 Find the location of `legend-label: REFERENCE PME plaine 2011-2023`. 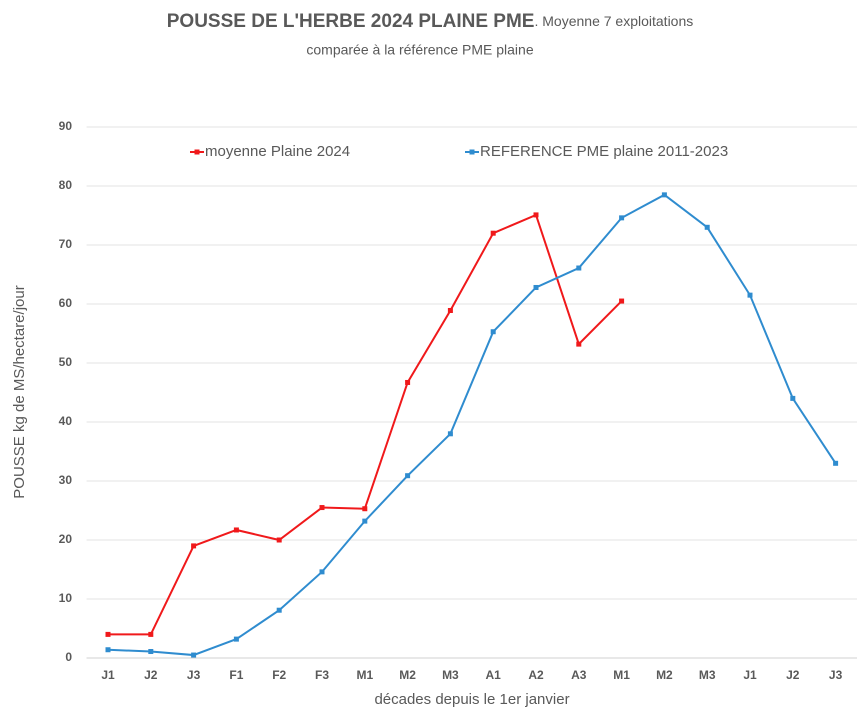

legend-label: REFERENCE PME plaine 2011-2023 is located at coordinates (604, 151).